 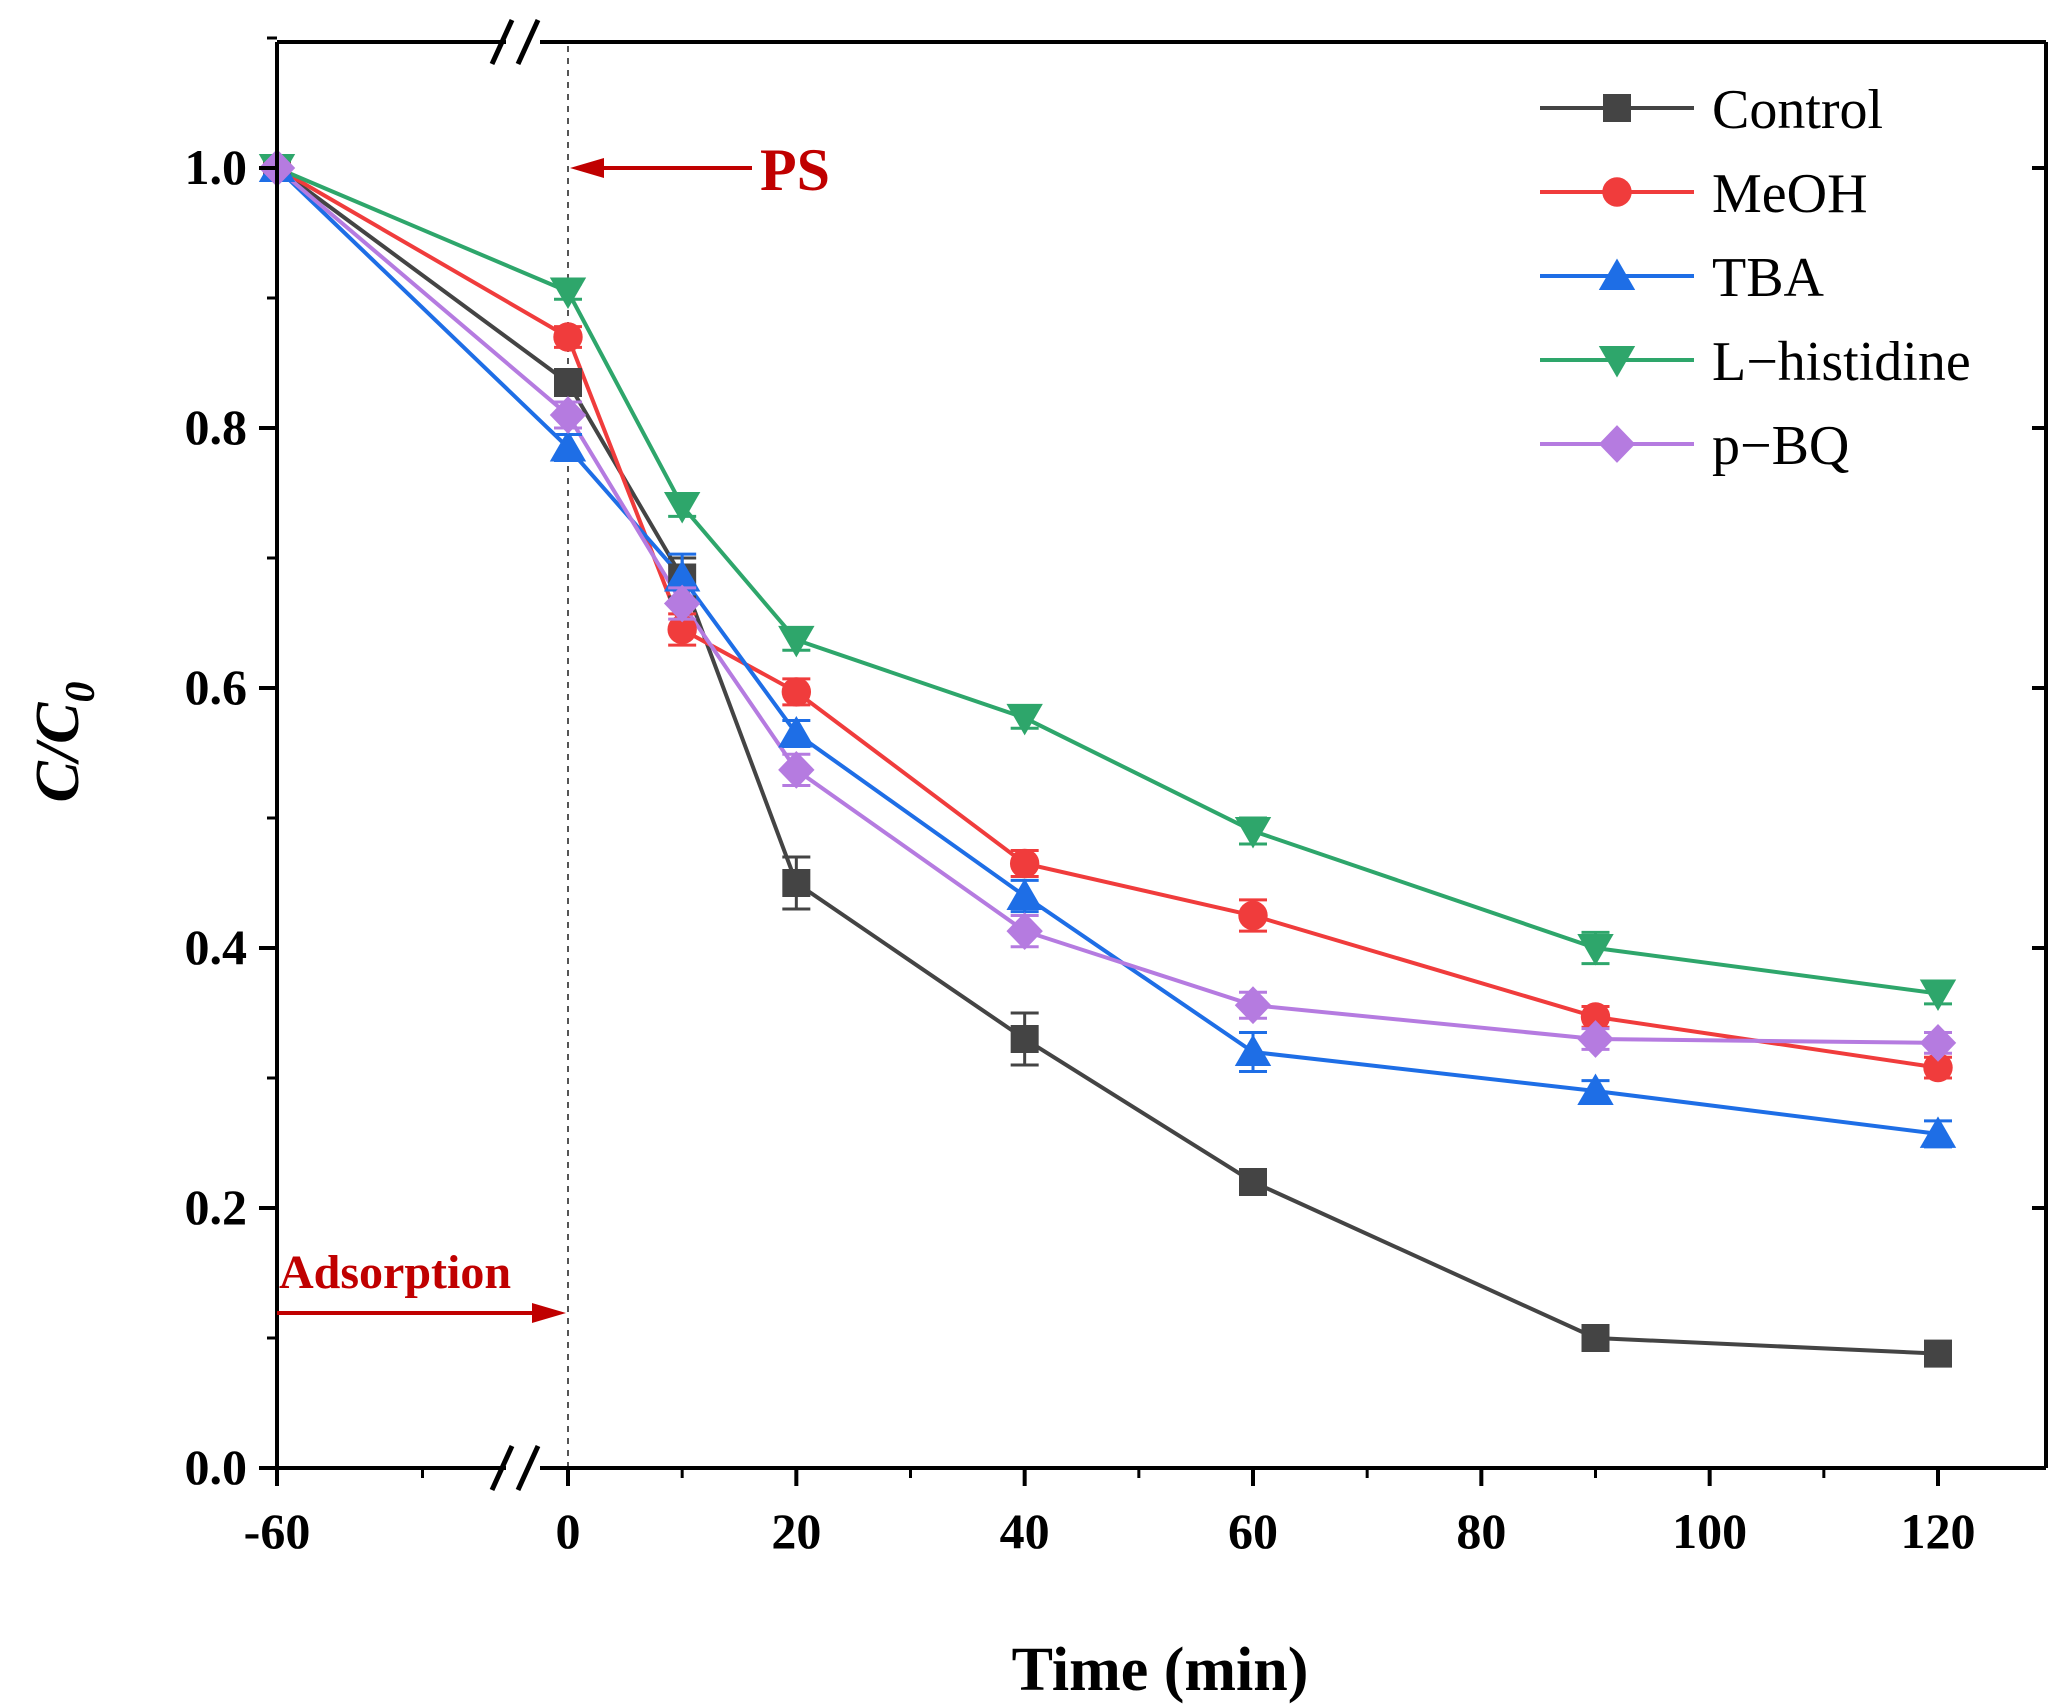 What do you see at coordinates (1780, 446) in the screenshot?
I see `legend-label-4: p−BQ` at bounding box center [1780, 446].